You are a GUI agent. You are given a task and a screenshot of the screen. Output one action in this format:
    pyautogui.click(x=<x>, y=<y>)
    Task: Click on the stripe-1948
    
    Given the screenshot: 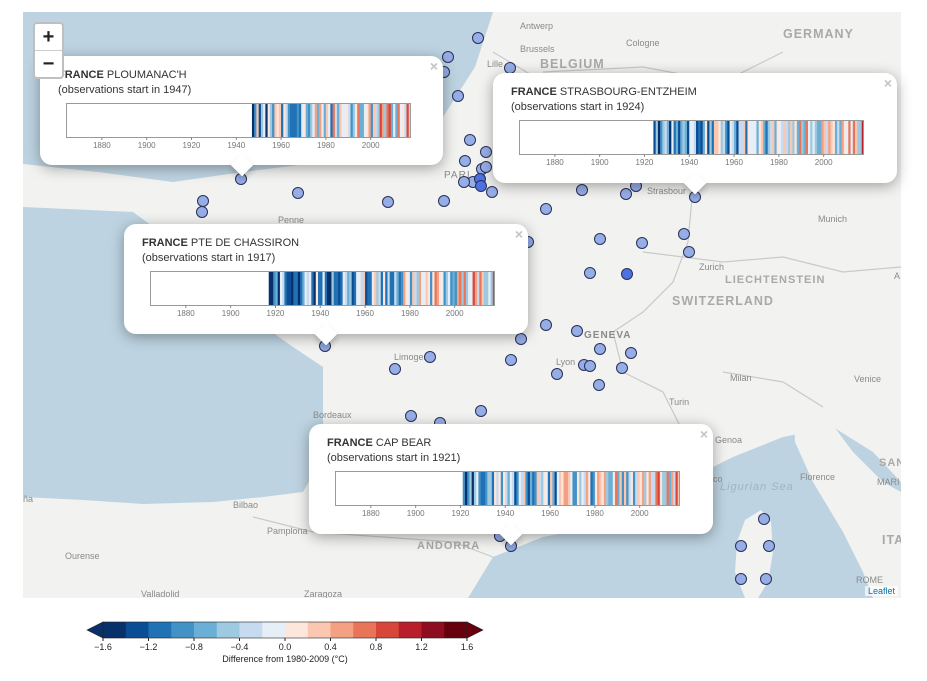 What is the action you would take?
    pyautogui.click(x=255, y=120)
    